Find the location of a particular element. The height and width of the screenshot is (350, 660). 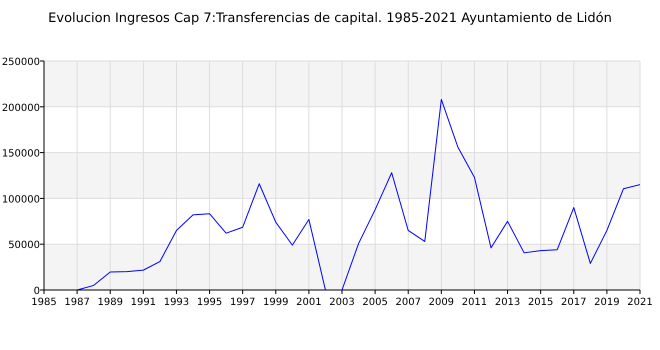

x-tick-label: 2019 is located at coordinates (607, 302).